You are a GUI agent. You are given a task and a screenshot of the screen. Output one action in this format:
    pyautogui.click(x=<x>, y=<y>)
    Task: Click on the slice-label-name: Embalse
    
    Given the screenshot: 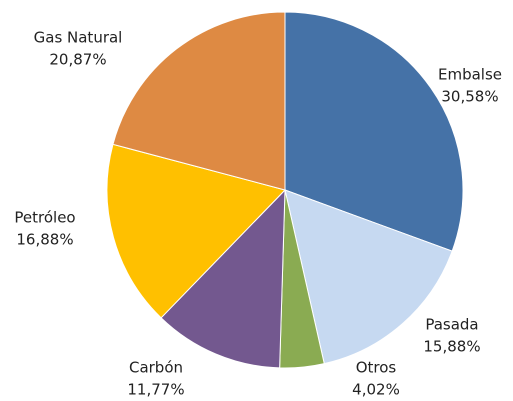 What is the action you would take?
    pyautogui.click(x=470, y=75)
    